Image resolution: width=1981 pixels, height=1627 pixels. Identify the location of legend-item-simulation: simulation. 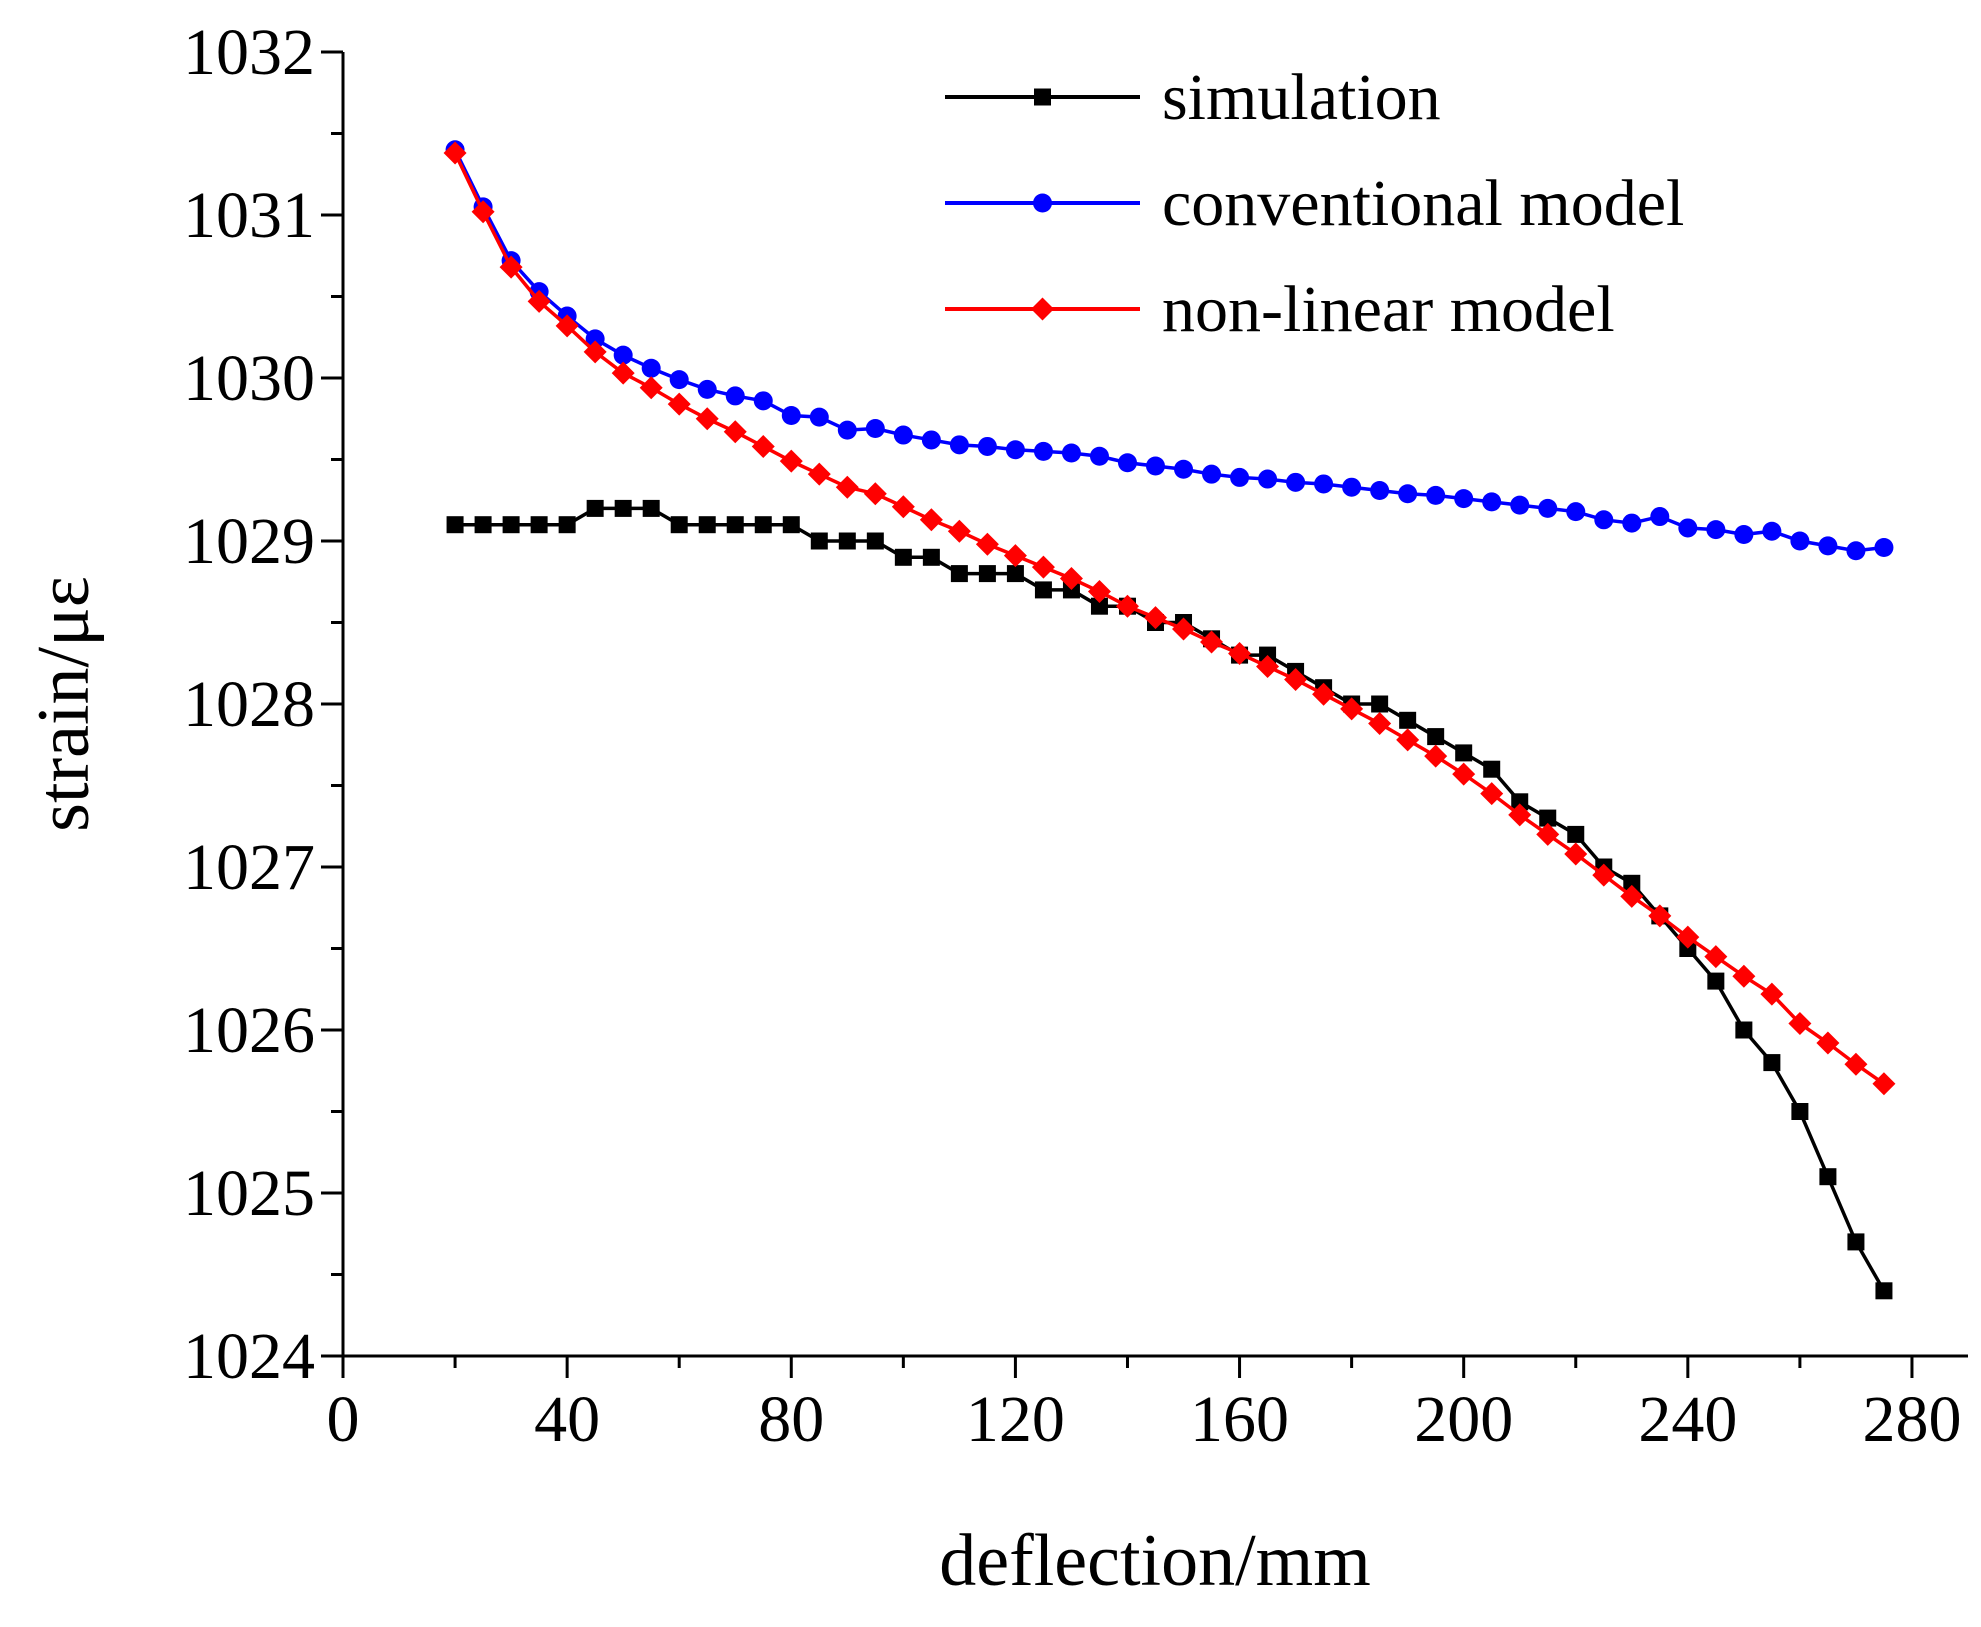
(1193, 97).